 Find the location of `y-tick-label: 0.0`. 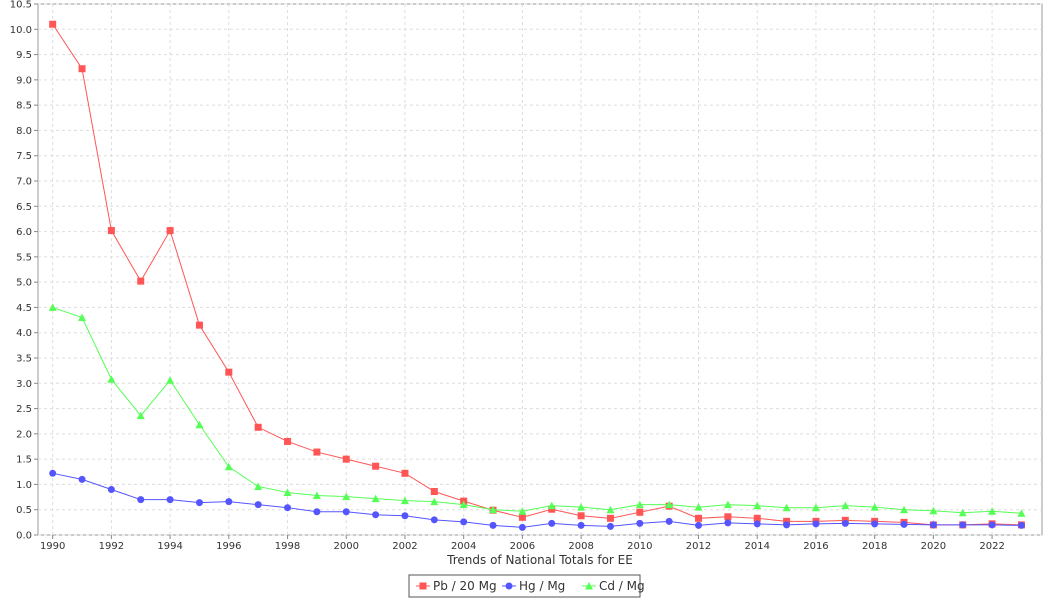

y-tick-label: 0.0 is located at coordinates (24, 536).